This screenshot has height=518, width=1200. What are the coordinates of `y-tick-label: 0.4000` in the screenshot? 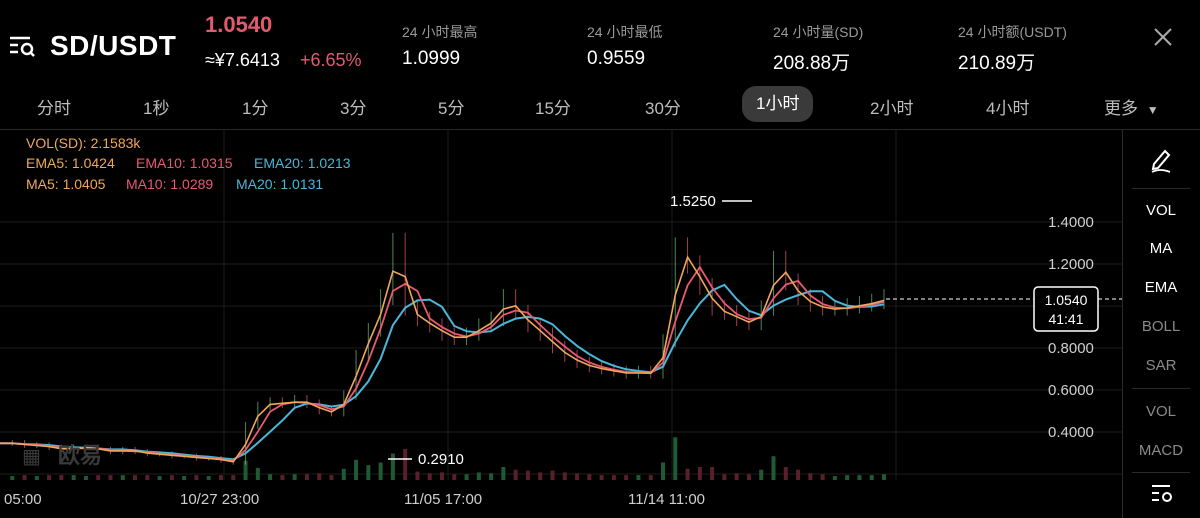 It's located at (1071, 432).